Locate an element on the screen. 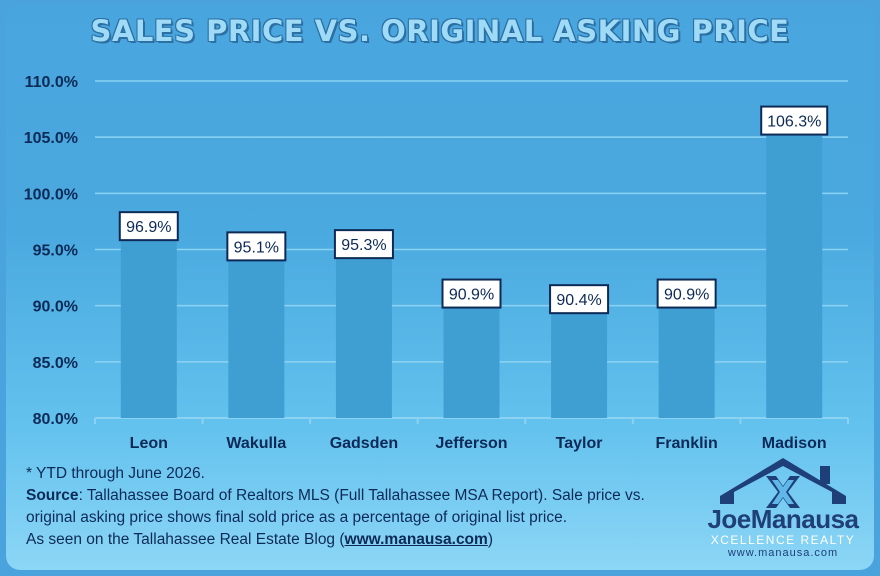 The width and height of the screenshot is (880, 576). chart-title: SALES PRICE VS. ORIGINAL ASKING PRICE is located at coordinates (440, 31).